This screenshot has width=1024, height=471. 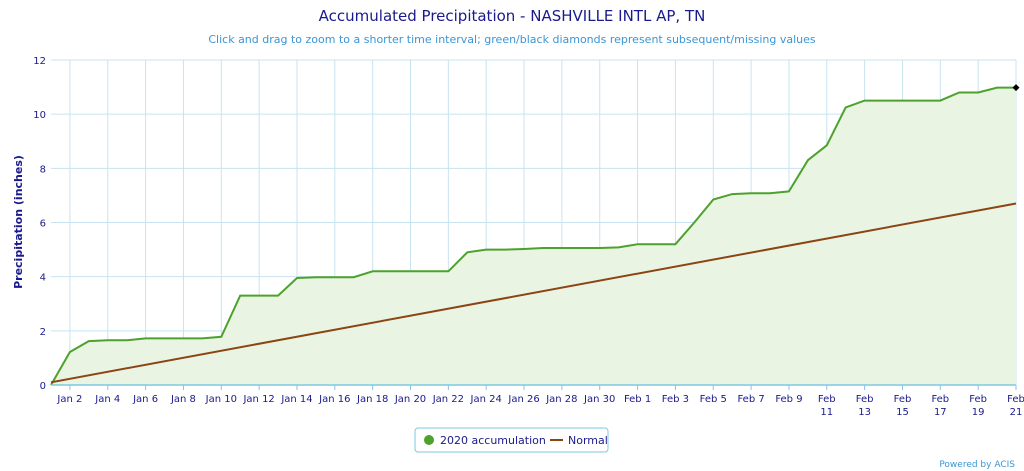 I want to click on credit-link: Powered by ACIS, so click(x=977, y=465).